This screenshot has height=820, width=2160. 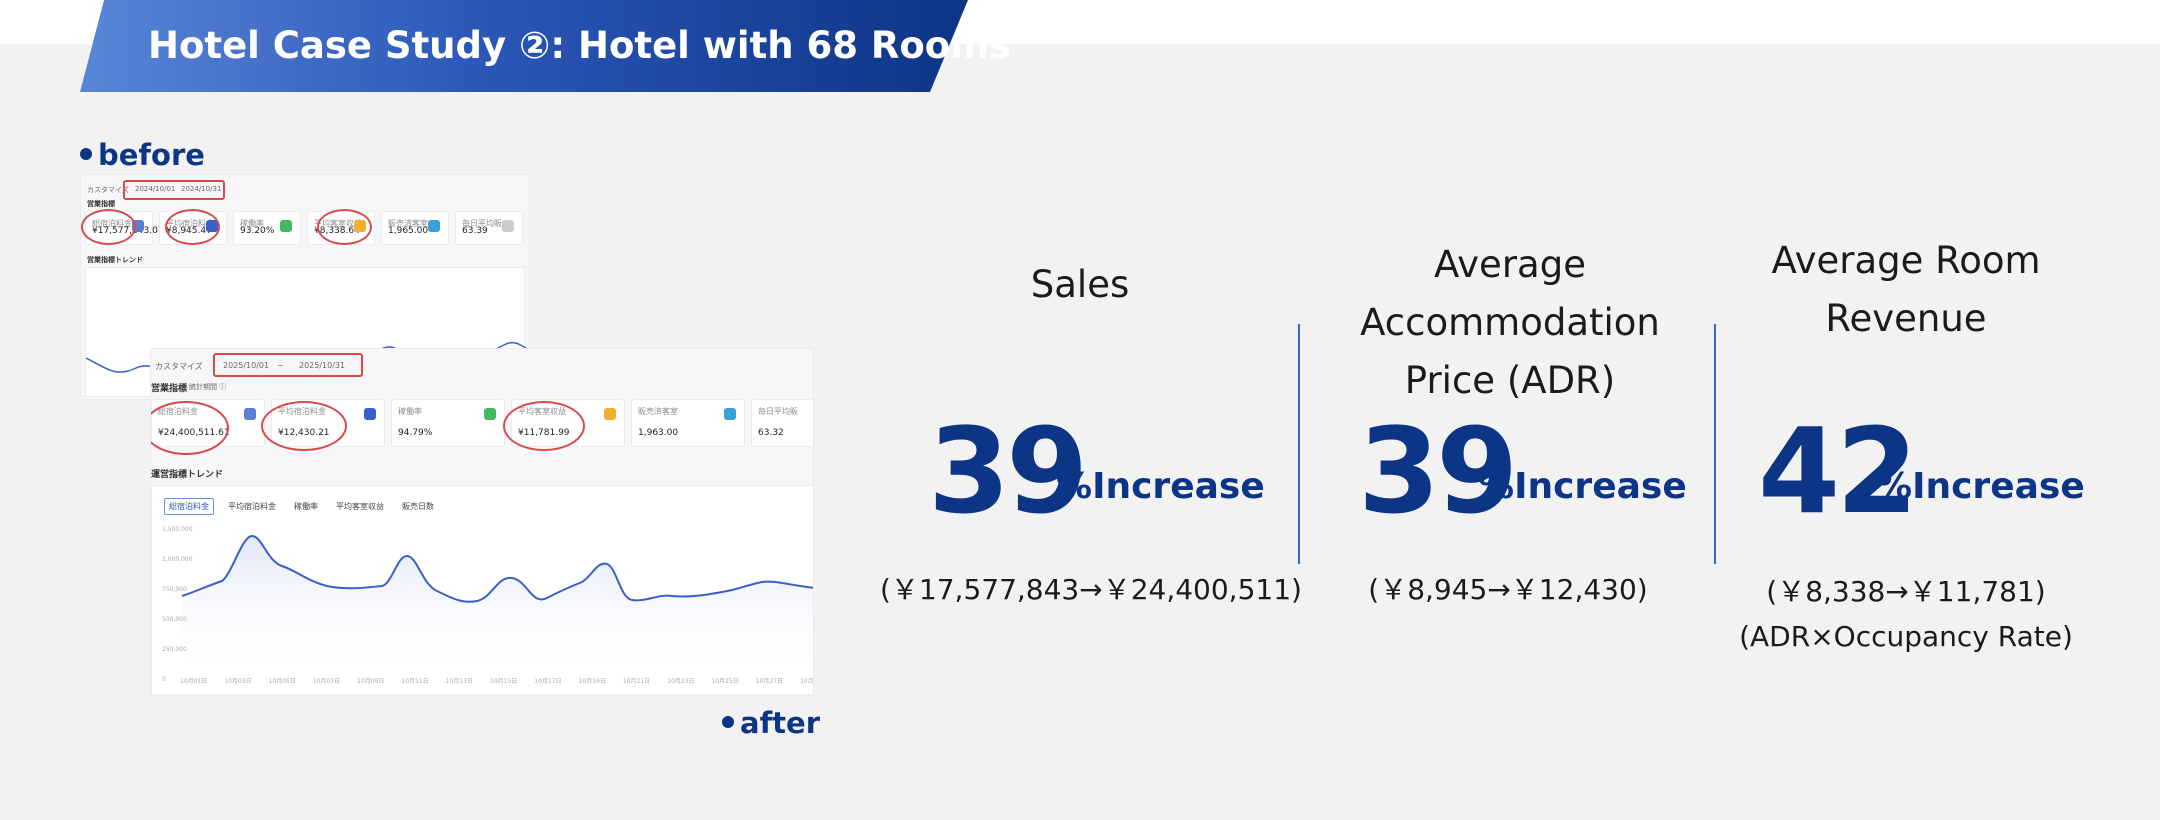 I want to click on metric-adr-range: (￥8,945→￥12,430), so click(x=1508, y=589).